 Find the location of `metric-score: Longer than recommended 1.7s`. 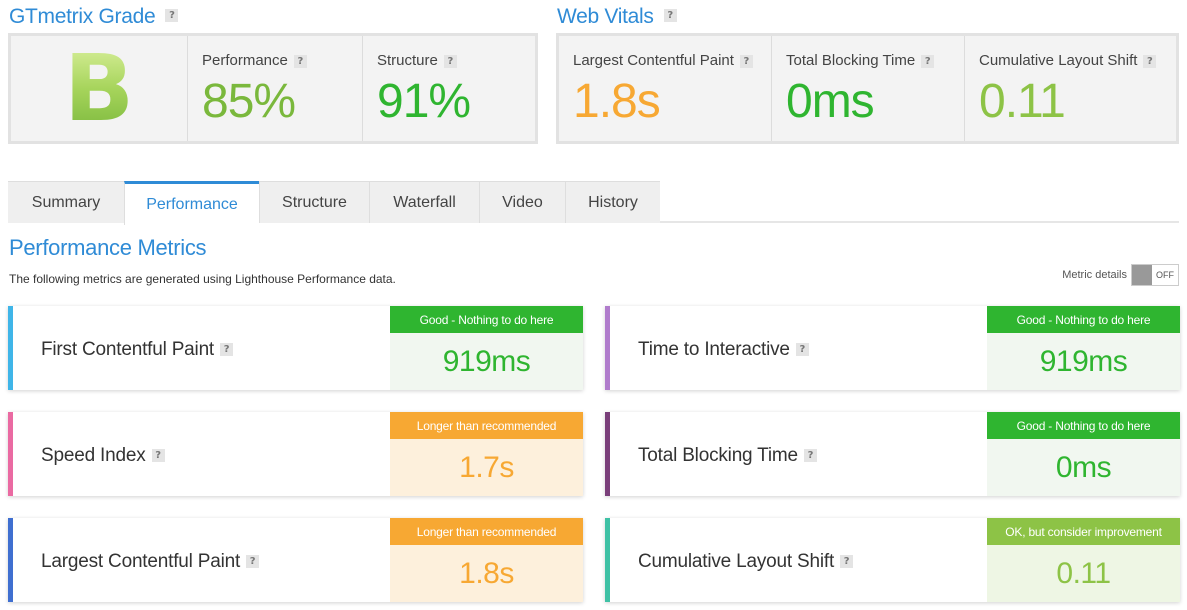

metric-score: Longer than recommended 1.7s is located at coordinates (486, 454).